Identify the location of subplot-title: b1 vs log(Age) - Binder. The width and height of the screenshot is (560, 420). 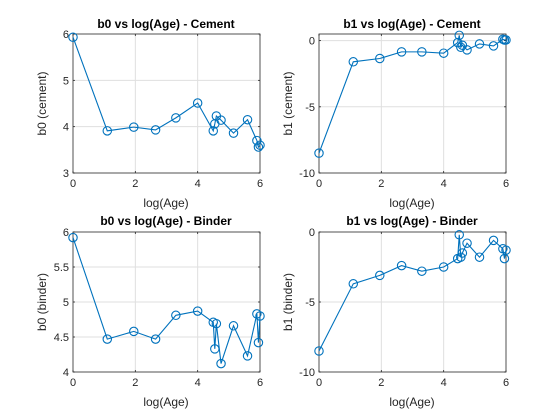
(412, 221).